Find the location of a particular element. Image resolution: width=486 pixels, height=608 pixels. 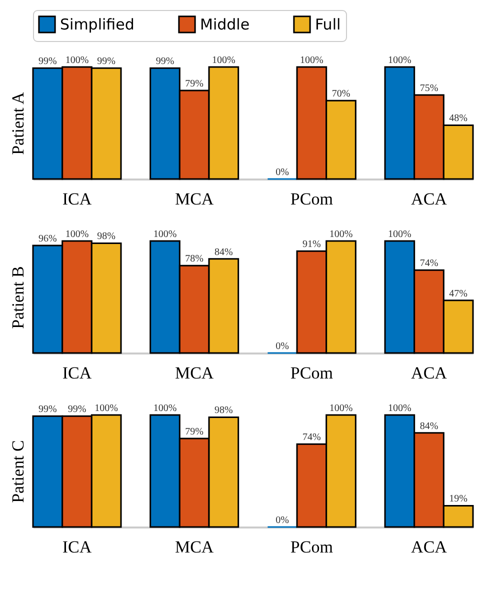

data-label: 48% is located at coordinates (458, 118).